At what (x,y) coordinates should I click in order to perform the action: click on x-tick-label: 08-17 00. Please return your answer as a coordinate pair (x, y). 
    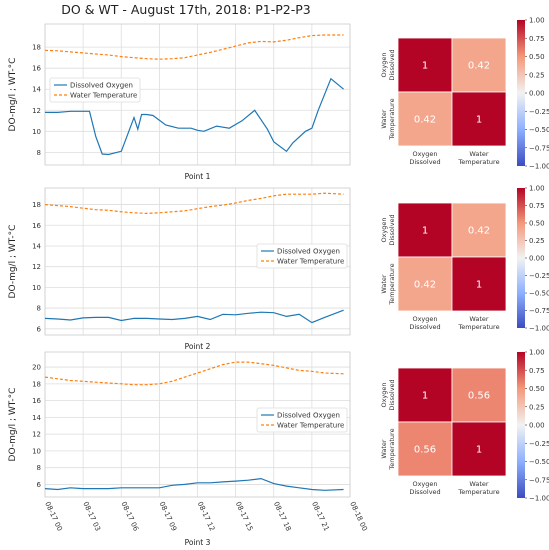
    Looking at the image, I should click on (53, 516).